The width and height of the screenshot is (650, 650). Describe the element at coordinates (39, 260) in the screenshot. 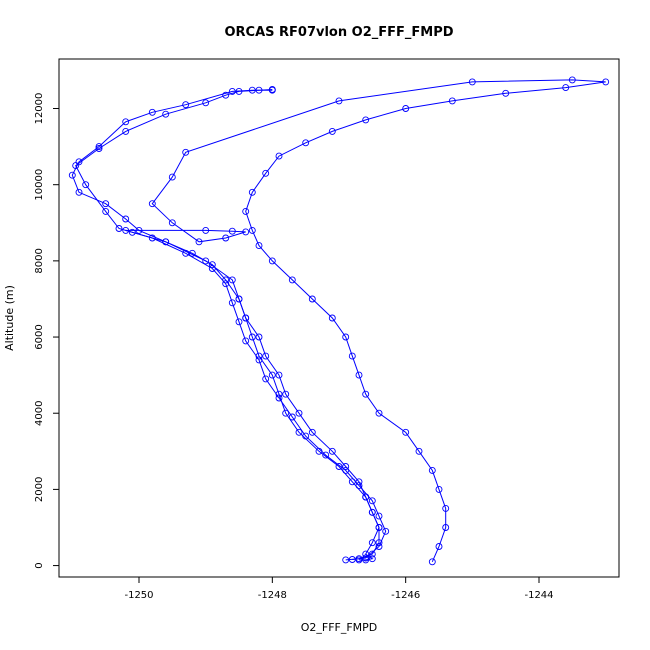

I see `y-tick-label: 8000` at that location.